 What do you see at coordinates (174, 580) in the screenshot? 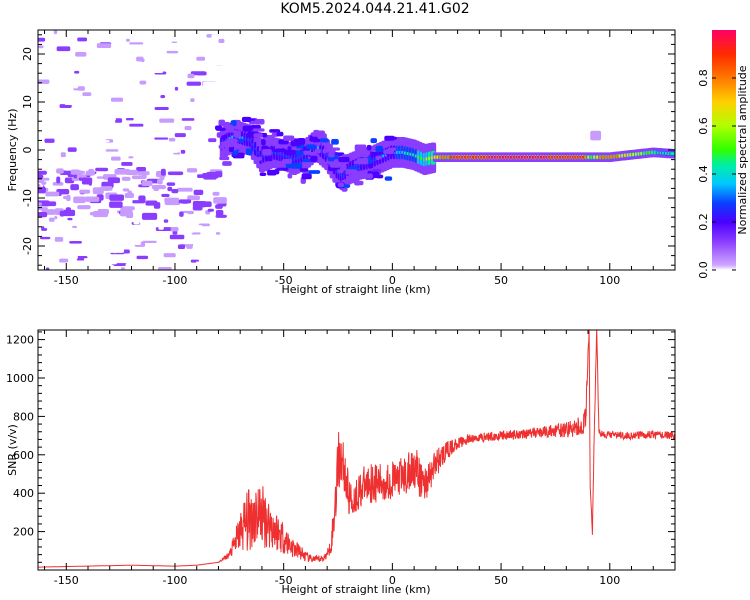
I see `snr-x-tick-label: -100` at bounding box center [174, 580].